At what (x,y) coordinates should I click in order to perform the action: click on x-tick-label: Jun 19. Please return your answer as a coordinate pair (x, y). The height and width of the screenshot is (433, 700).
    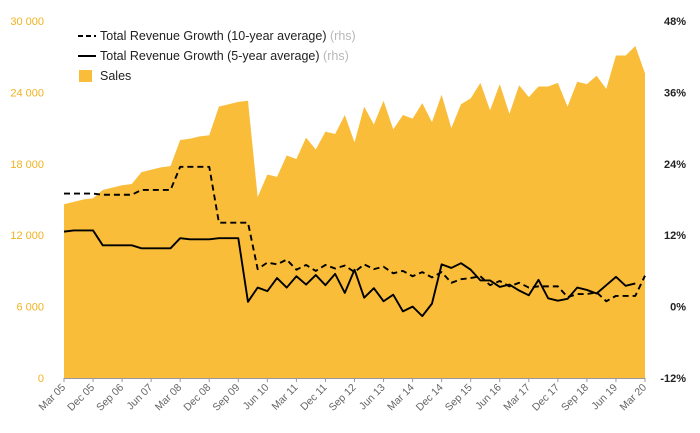
    Looking at the image, I should click on (604, 397).